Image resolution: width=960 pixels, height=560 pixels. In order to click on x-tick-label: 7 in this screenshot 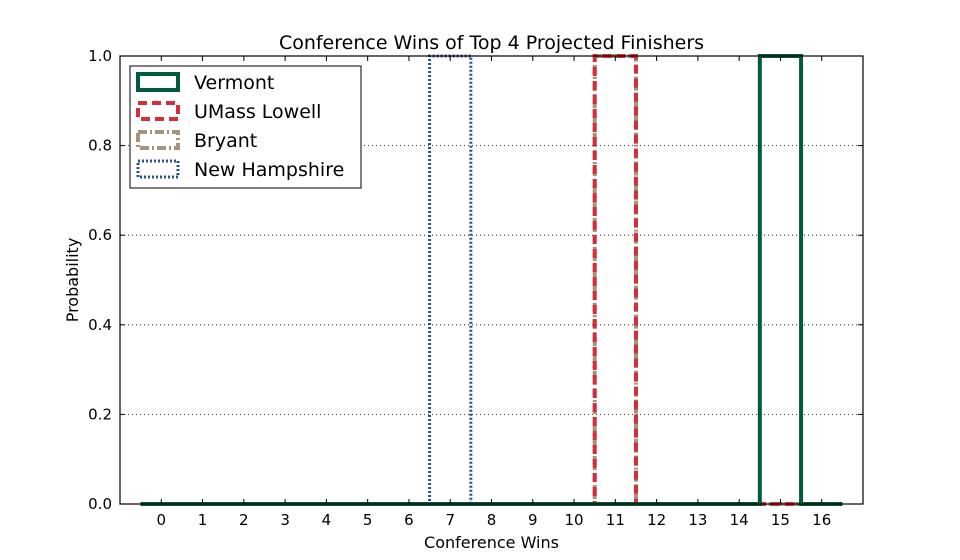, I will do `click(450, 520)`.